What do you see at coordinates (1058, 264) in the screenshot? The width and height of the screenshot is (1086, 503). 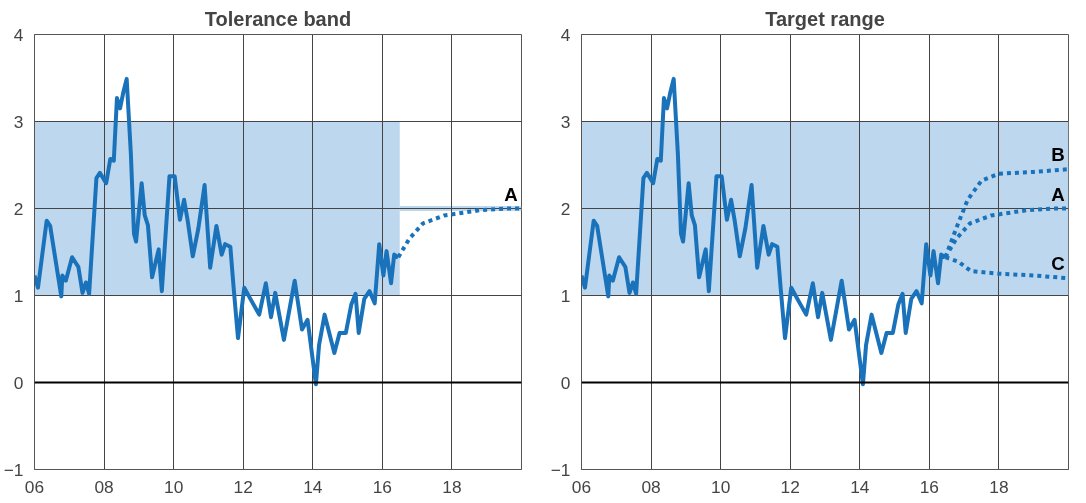 I see `series-label: C` at bounding box center [1058, 264].